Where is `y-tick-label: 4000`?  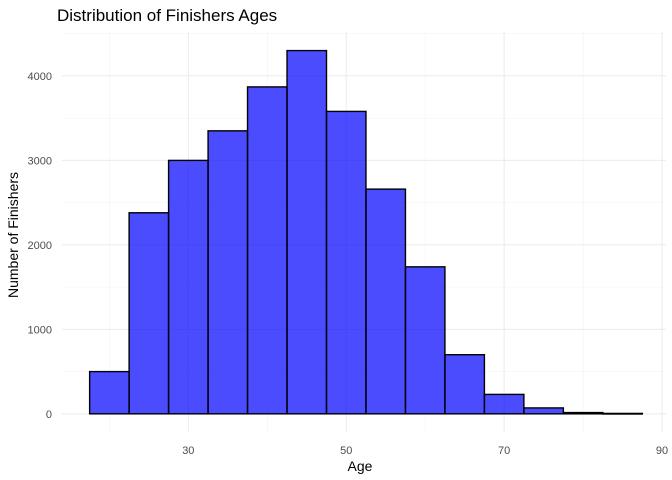
y-tick-label: 4000 is located at coordinates (40, 77).